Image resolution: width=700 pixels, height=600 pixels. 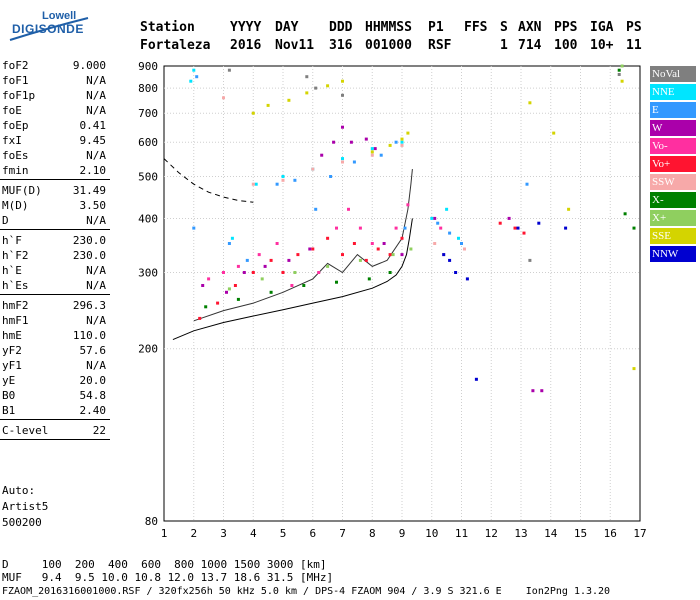 What do you see at coordinates (55, 80) in the screenshot?
I see `param-row: foF1 N/A` at bounding box center [55, 80].